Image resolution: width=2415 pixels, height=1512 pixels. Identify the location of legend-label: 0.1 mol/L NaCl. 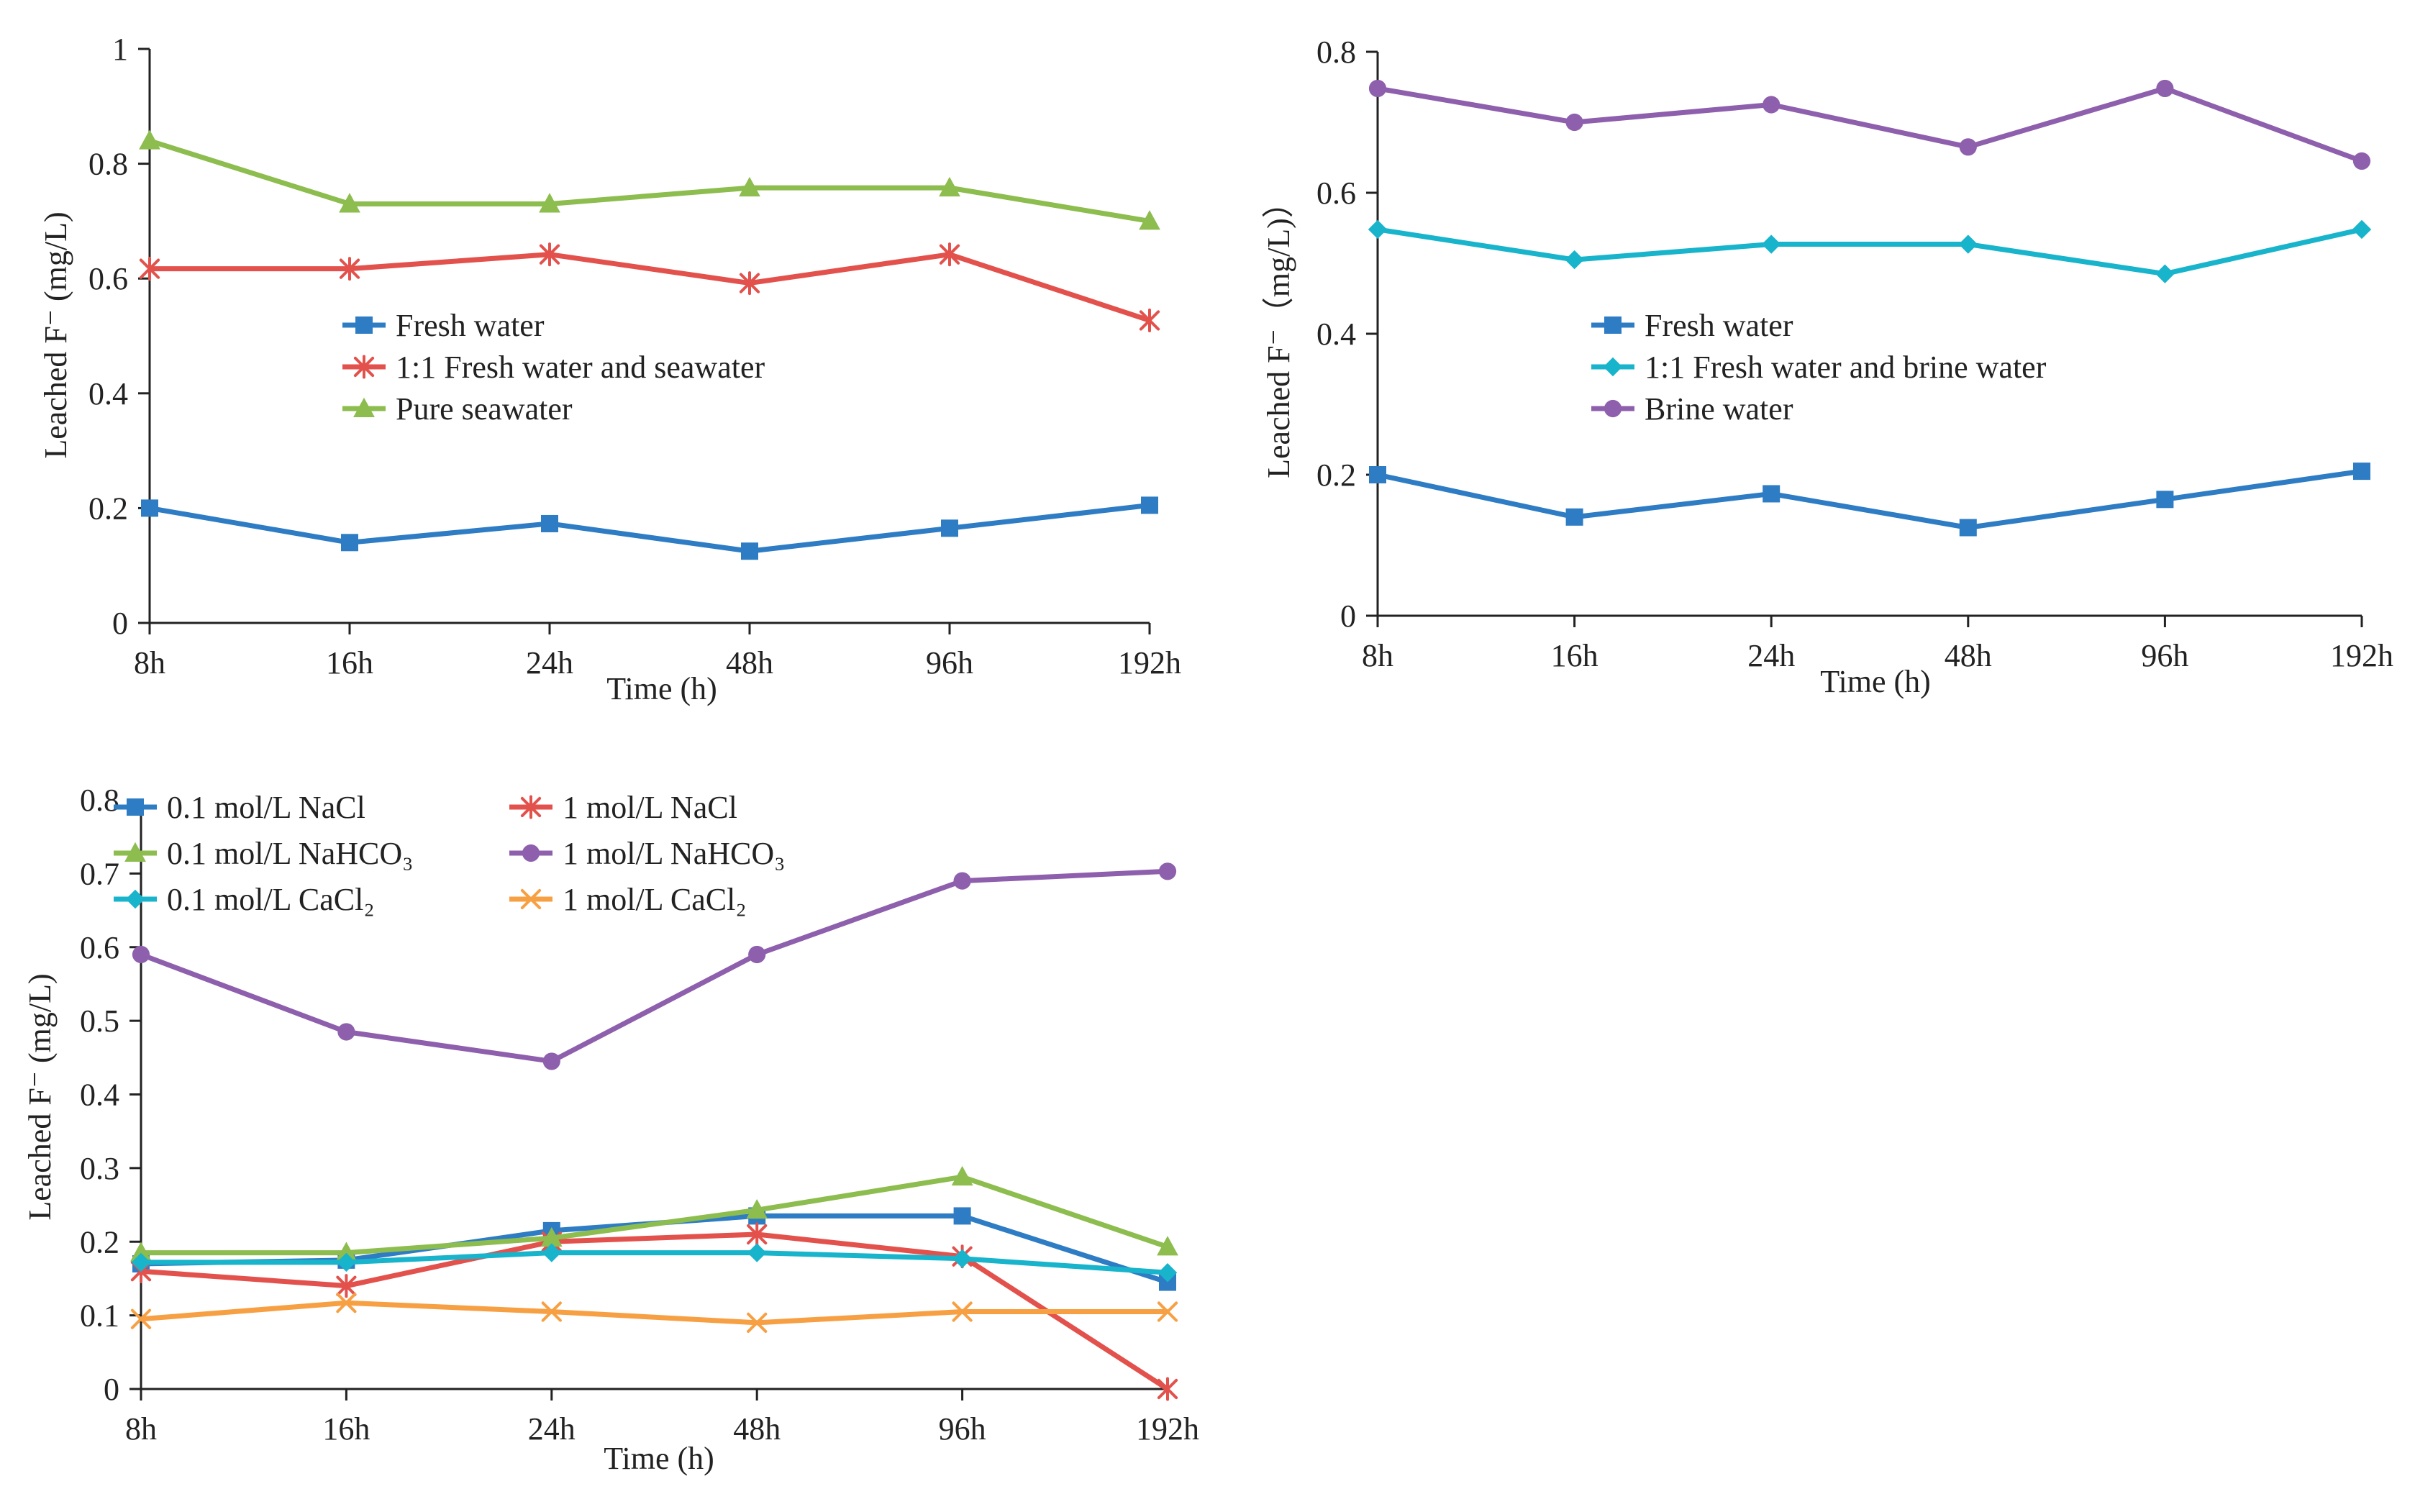
(266, 807).